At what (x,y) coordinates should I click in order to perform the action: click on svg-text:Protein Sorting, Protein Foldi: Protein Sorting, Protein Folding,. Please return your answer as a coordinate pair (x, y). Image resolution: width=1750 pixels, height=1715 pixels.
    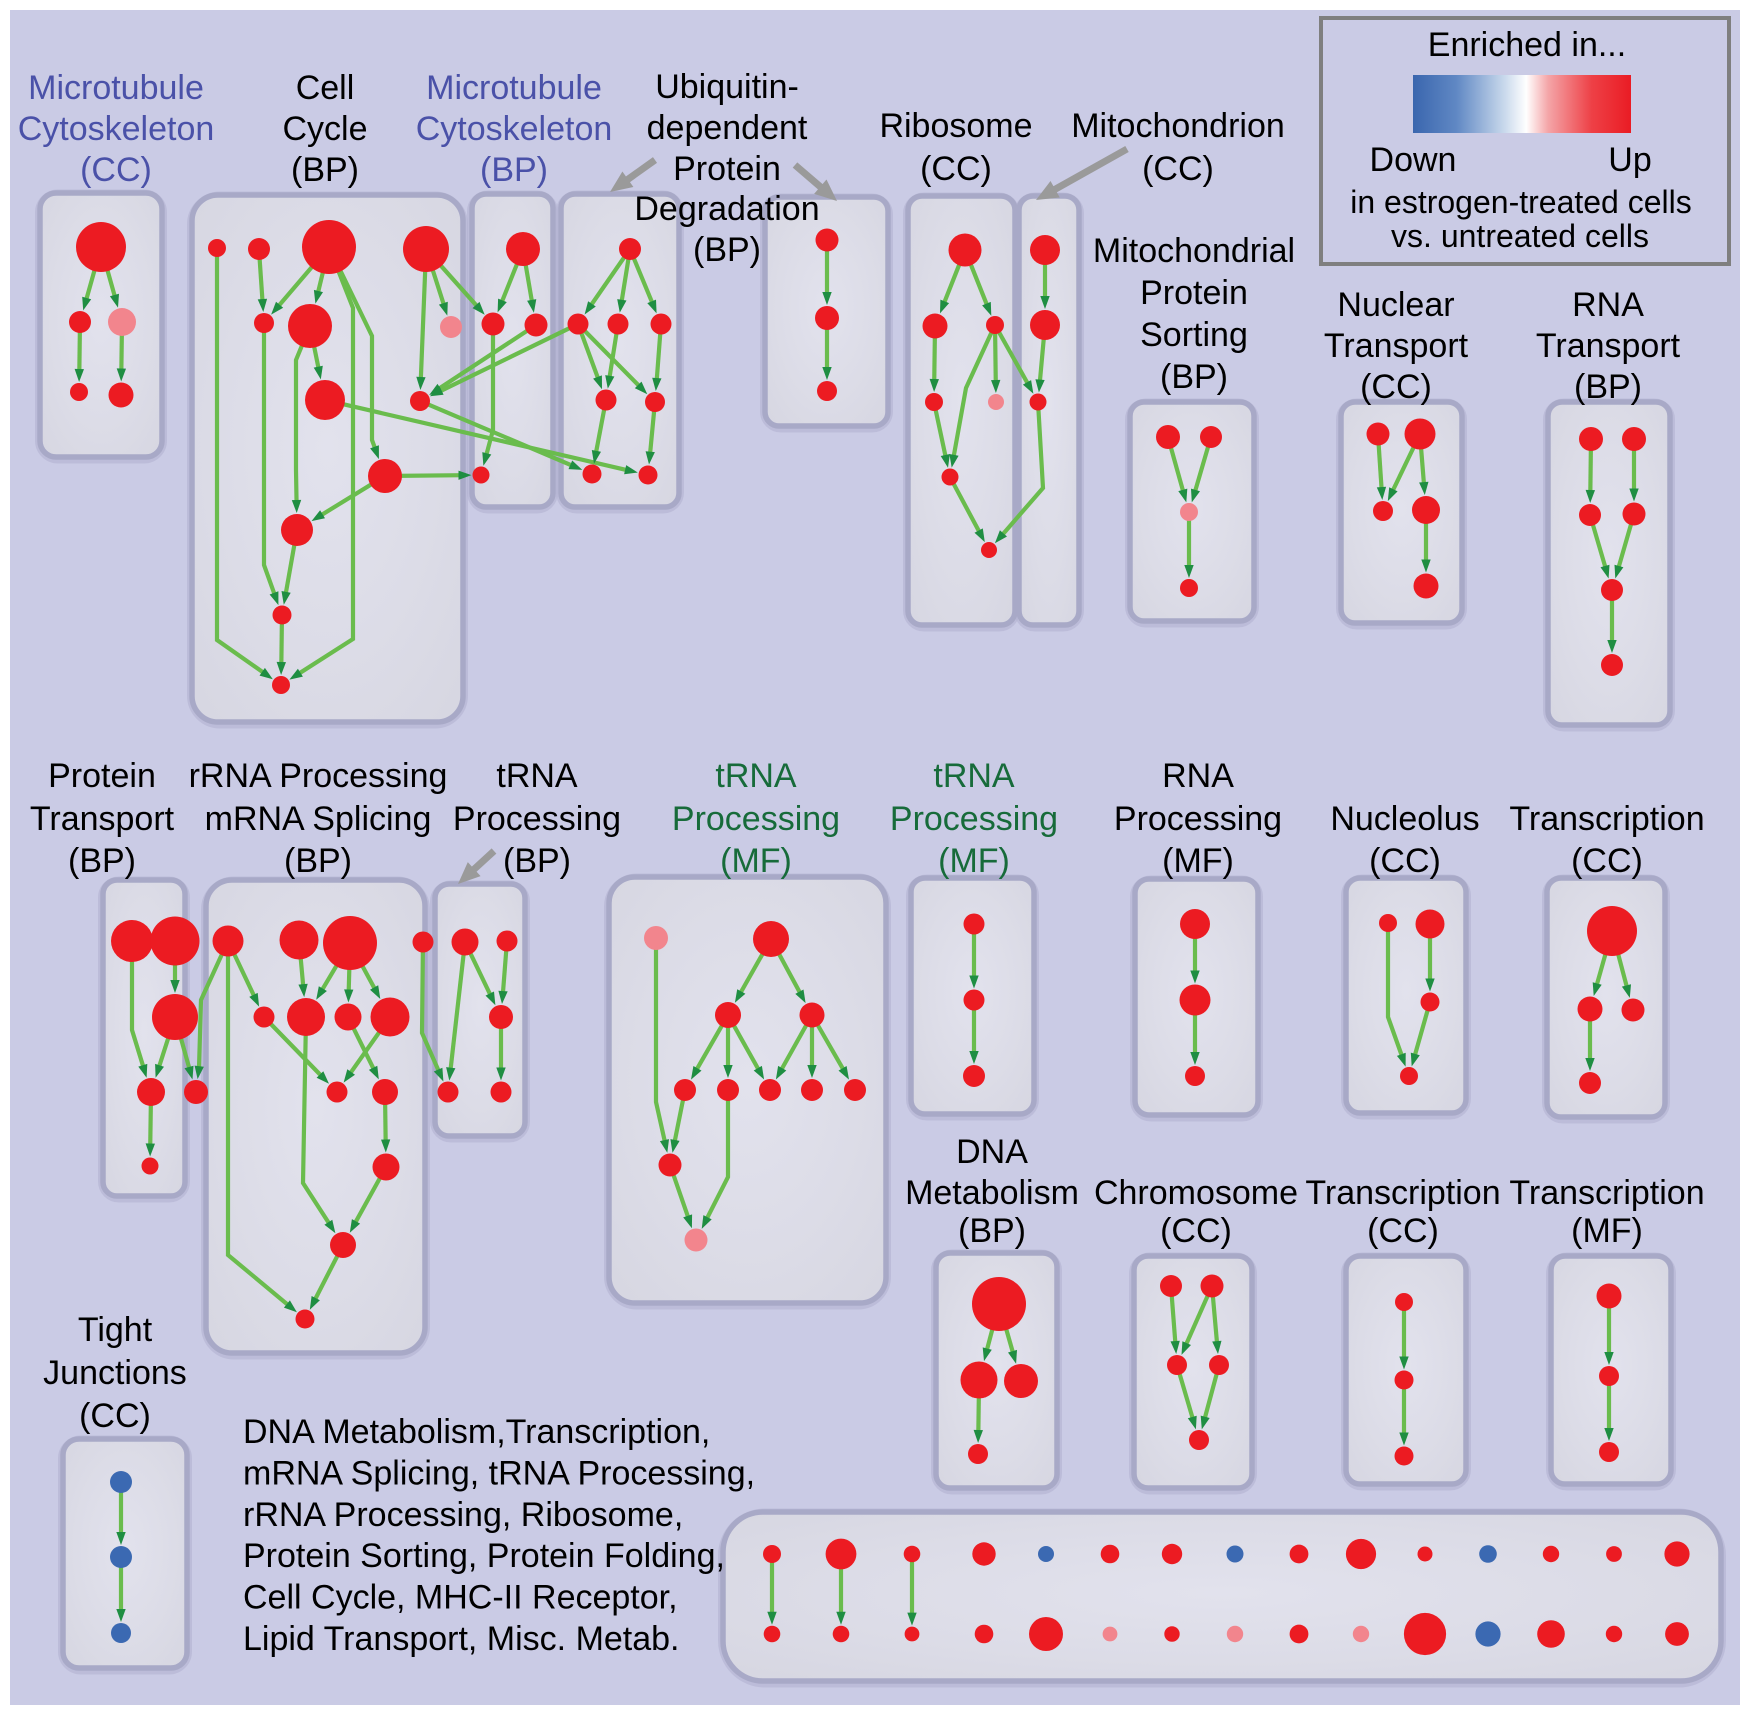
    Looking at the image, I should click on (484, 1556).